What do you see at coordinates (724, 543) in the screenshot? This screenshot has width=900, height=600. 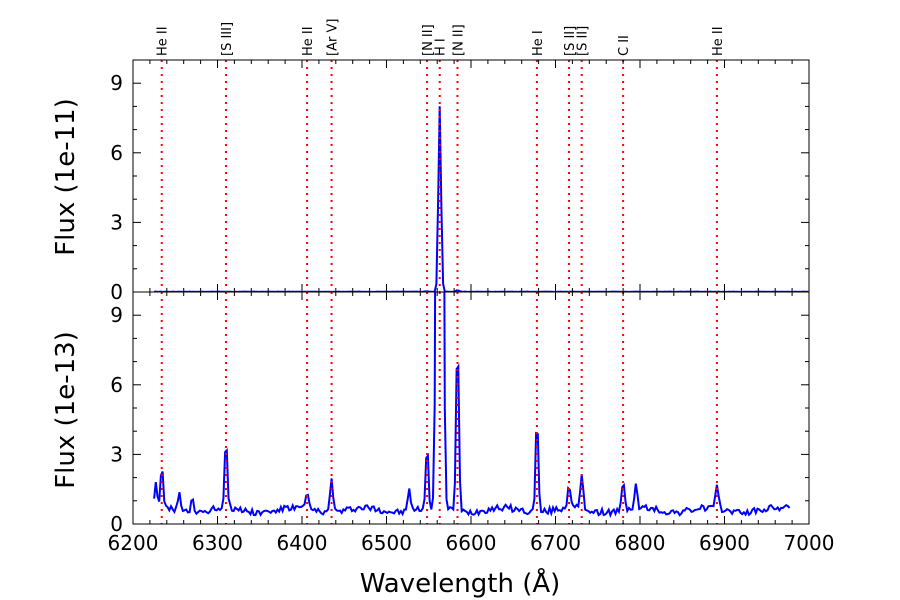 I see `x-tick-label: 6900` at bounding box center [724, 543].